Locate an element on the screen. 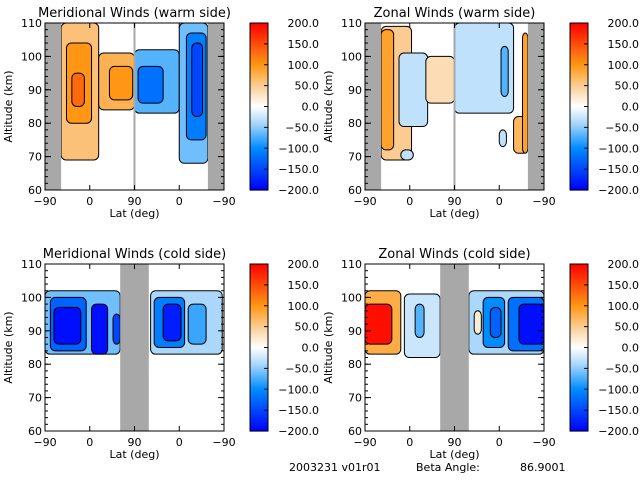 The height and width of the screenshot is (484, 640). plot-title: Zonal Winds (warm side) is located at coordinates (455, 13).